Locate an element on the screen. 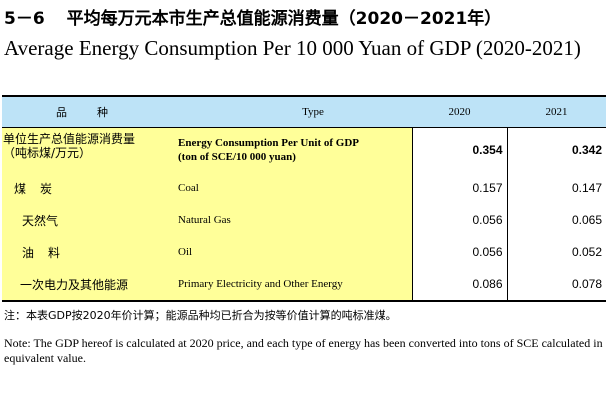  row-label-cn: 一次电力及其他能源 is located at coordinates (88, 284).